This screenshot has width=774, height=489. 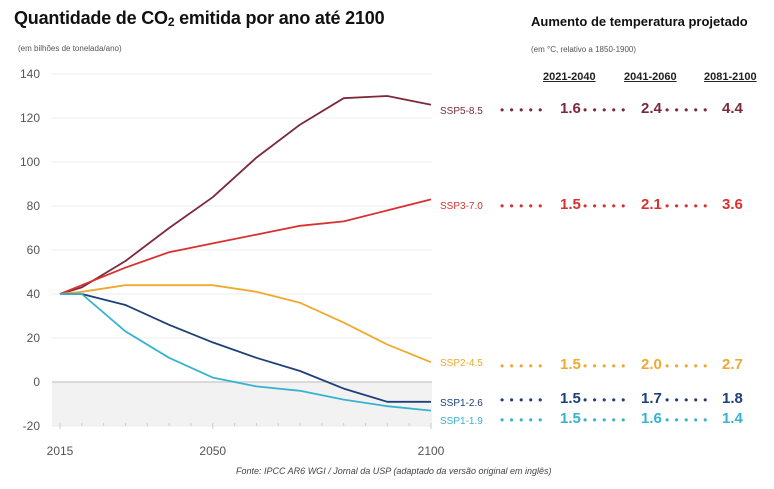 I want to click on y-tick-label: 80, so click(x=34, y=206).